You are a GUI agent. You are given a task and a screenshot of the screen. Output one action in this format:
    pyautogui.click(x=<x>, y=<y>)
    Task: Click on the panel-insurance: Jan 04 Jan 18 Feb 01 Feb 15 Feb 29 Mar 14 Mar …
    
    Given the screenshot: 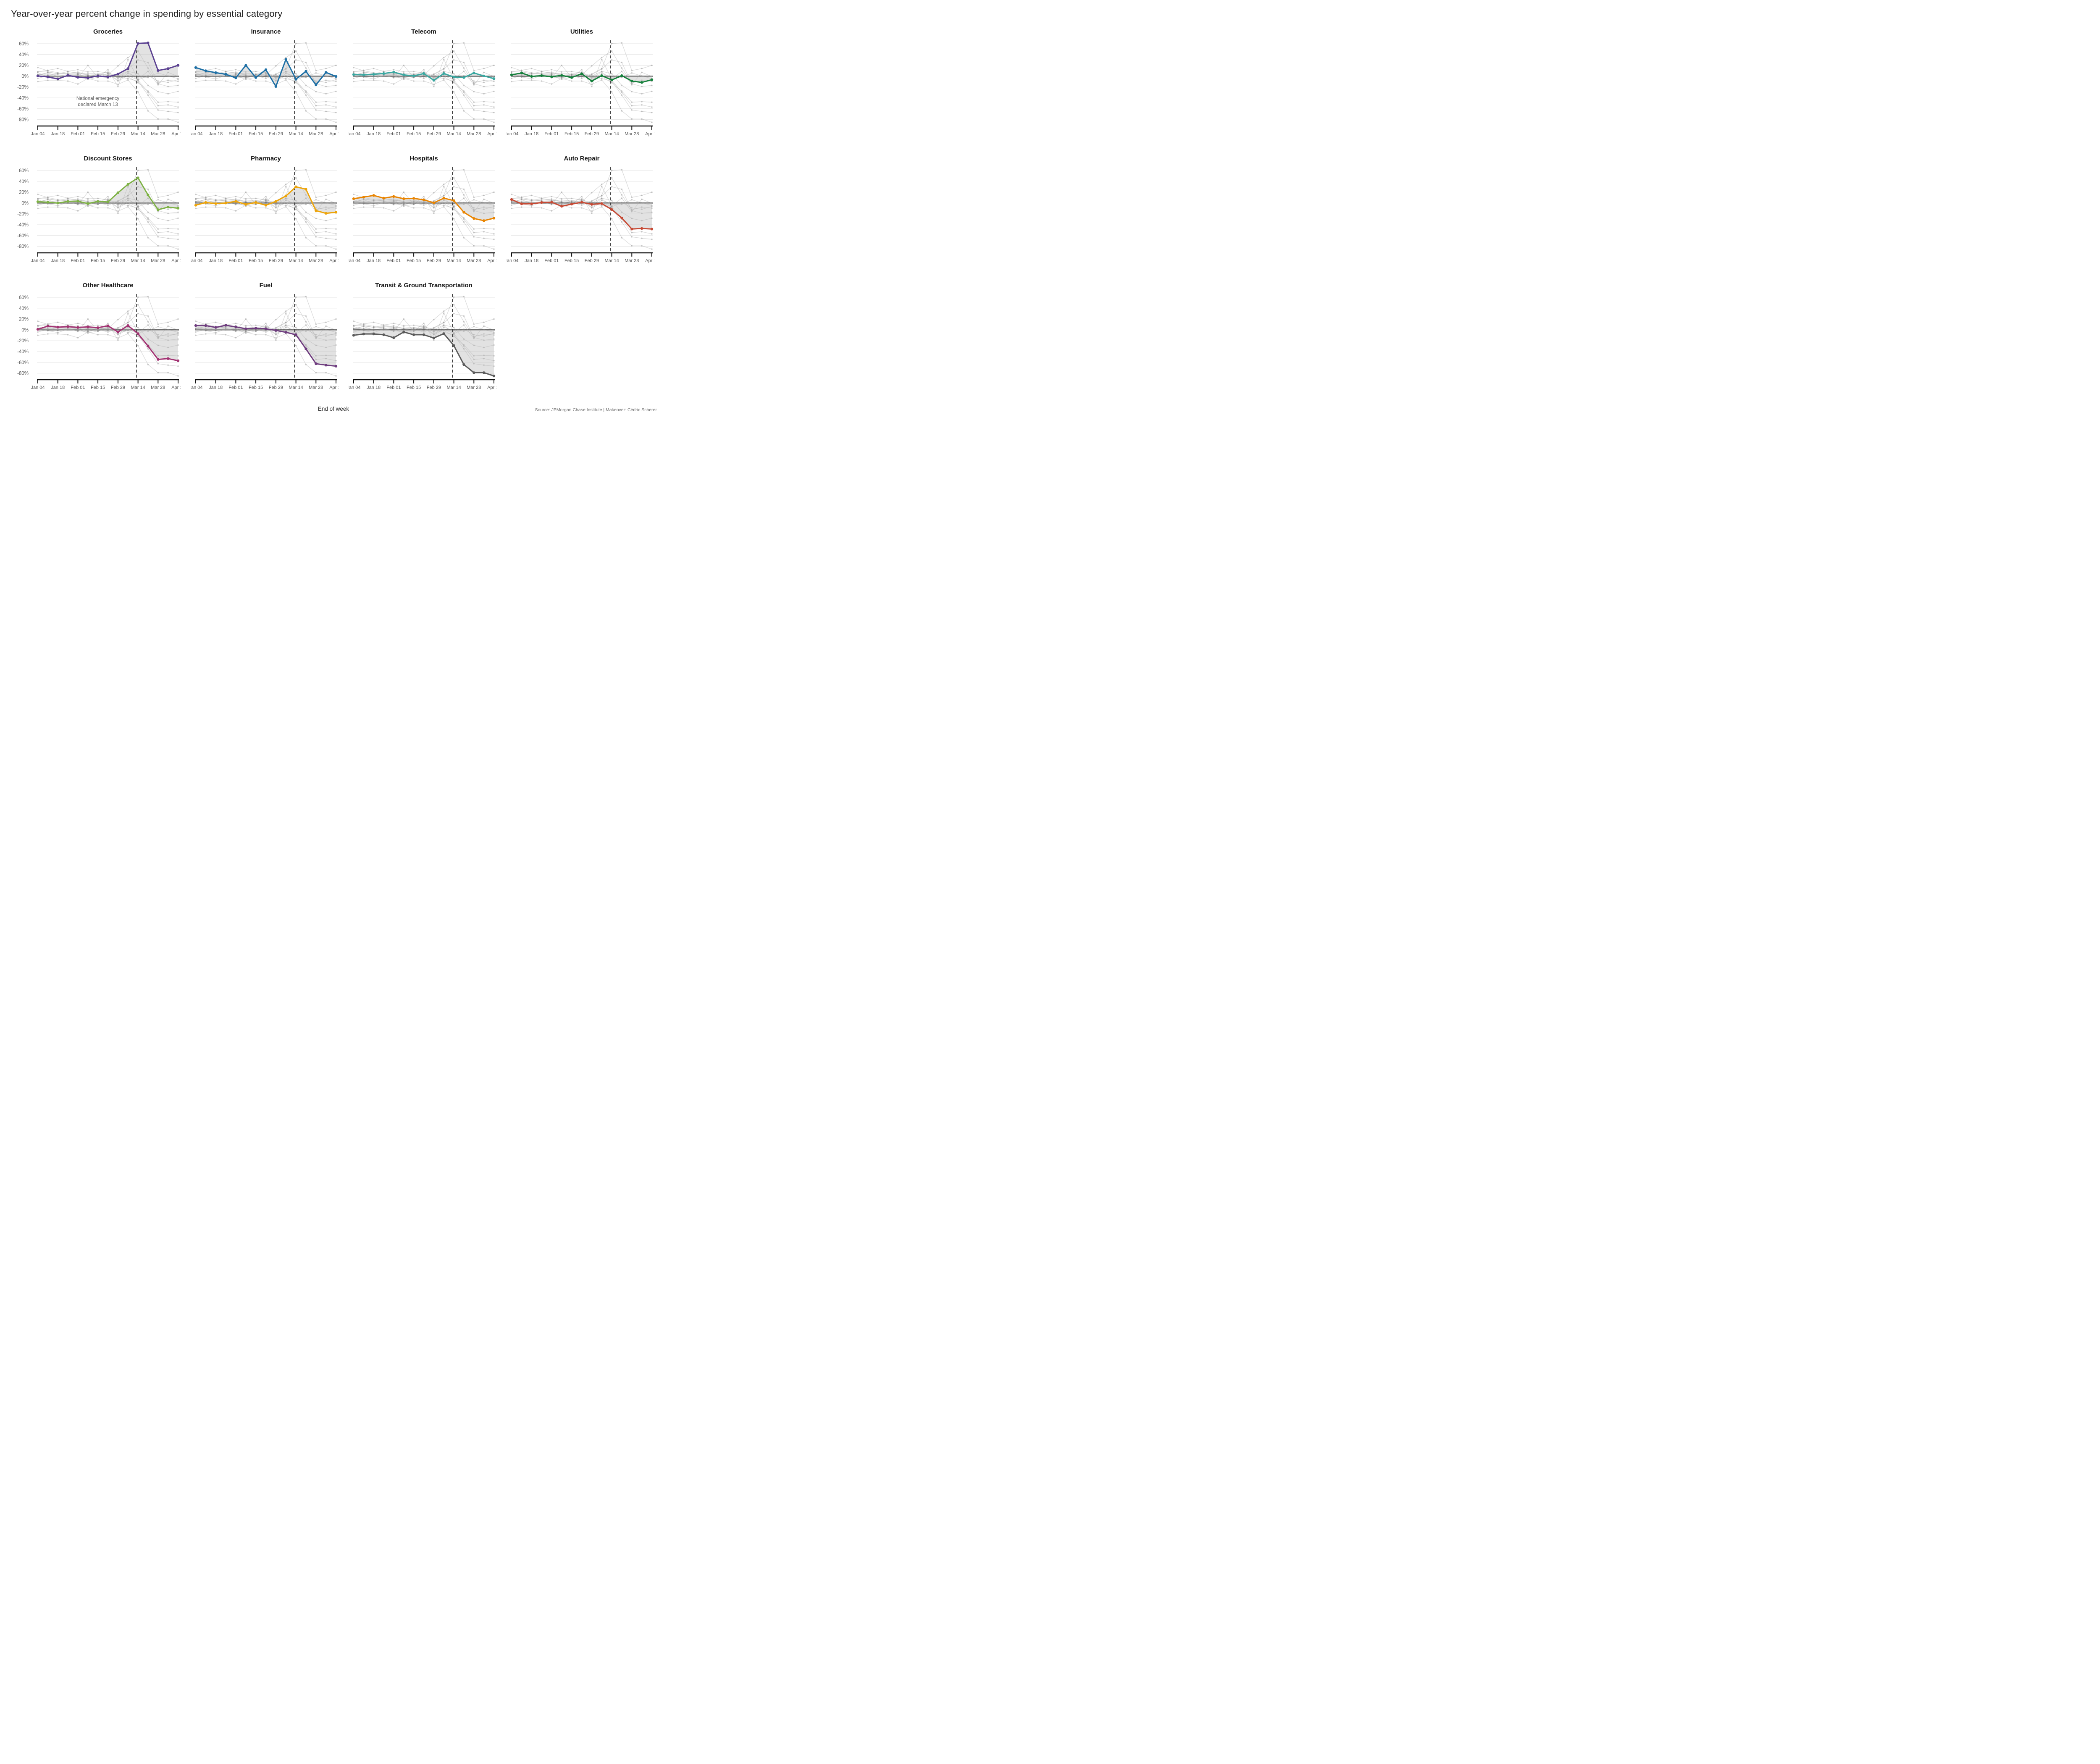 What is the action you would take?
    pyautogui.click(x=265, y=88)
    